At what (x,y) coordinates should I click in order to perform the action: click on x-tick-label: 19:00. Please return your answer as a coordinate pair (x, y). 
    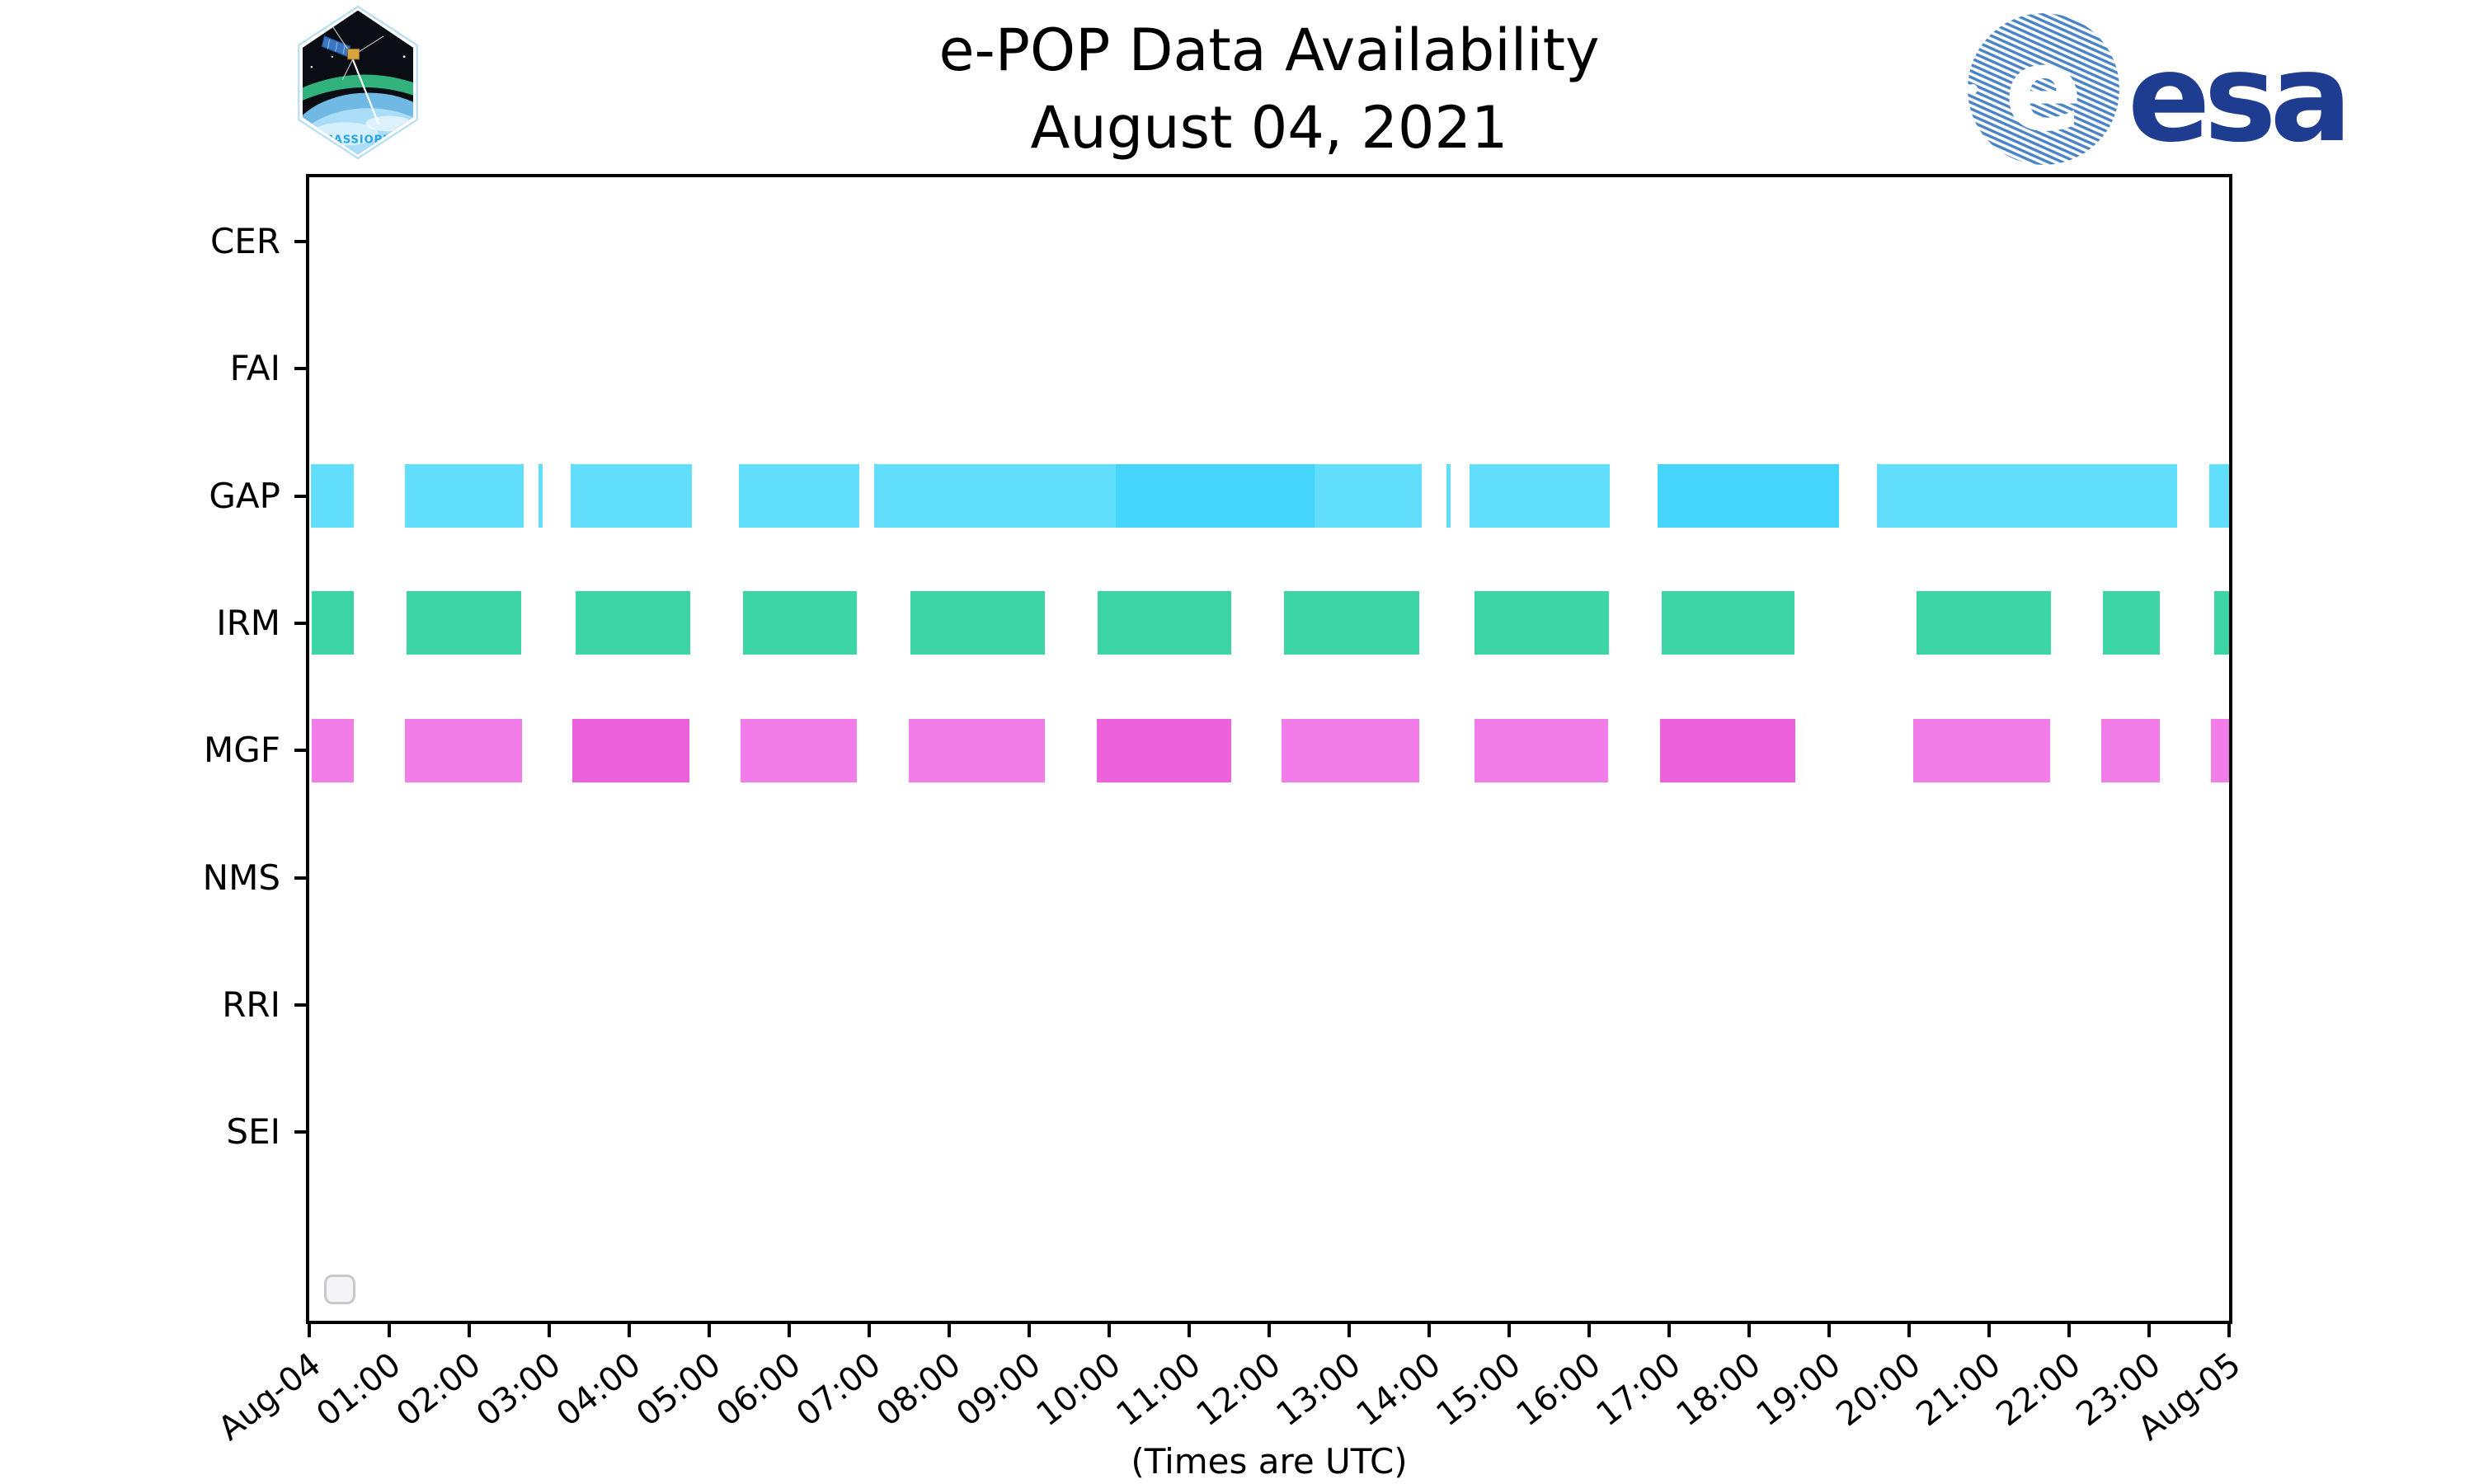
    Looking at the image, I should click on (1798, 1390).